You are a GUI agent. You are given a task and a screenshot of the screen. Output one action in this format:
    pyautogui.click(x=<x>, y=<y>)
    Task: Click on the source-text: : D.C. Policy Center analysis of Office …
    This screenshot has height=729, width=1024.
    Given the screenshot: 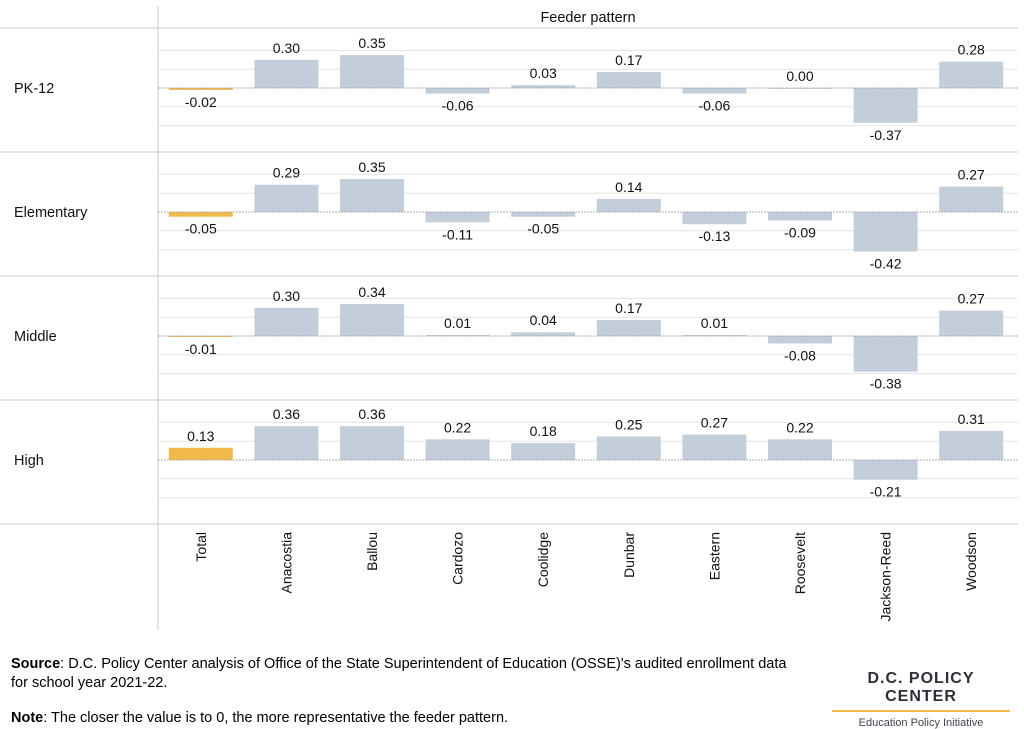 What is the action you would take?
    pyautogui.click(x=399, y=673)
    